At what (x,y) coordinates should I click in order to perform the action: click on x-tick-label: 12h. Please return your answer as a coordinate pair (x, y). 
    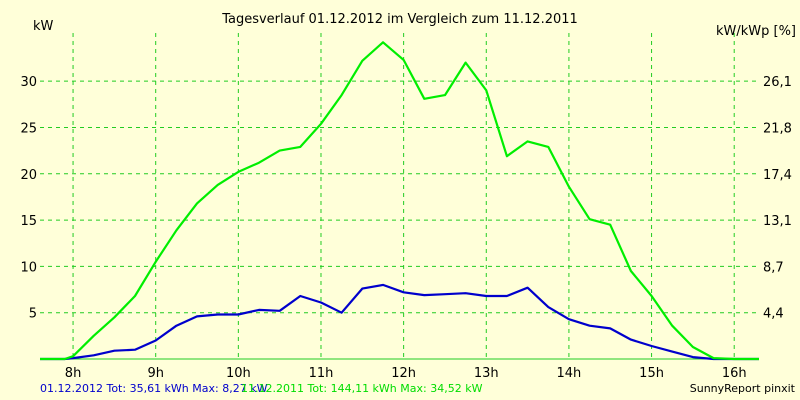
    Looking at the image, I should click on (403, 373).